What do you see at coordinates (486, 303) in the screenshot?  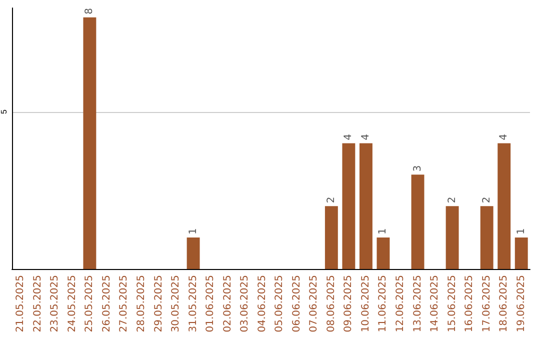 I see `x-tick-label: 17.06.2025` at bounding box center [486, 303].